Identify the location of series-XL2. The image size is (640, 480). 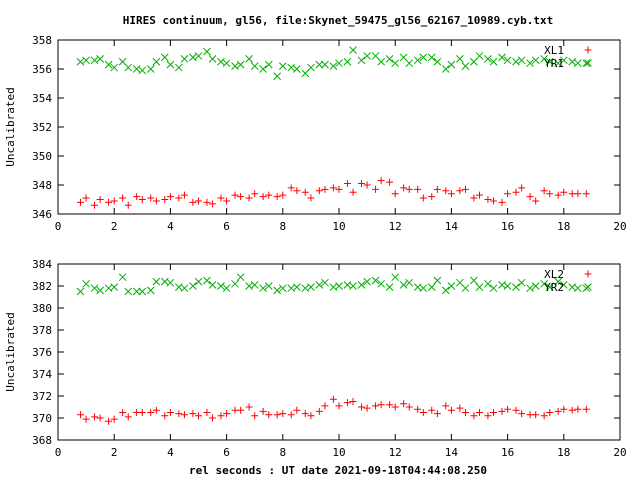
(333, 410).